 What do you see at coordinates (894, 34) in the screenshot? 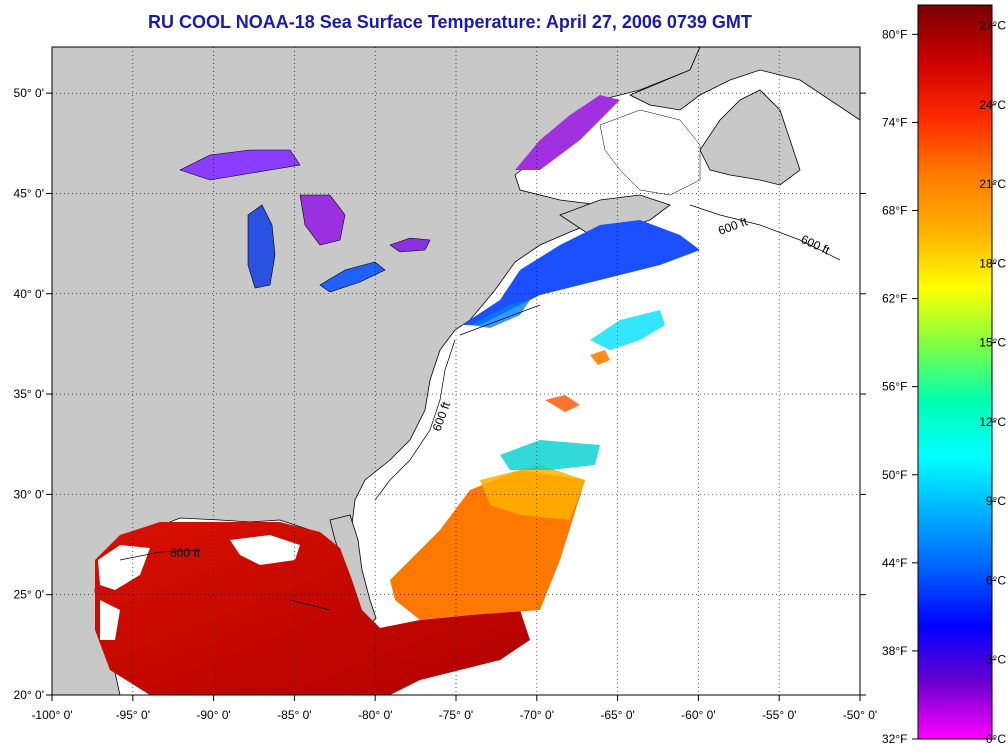
I see `colorbar-f-label: 80°F` at bounding box center [894, 34].